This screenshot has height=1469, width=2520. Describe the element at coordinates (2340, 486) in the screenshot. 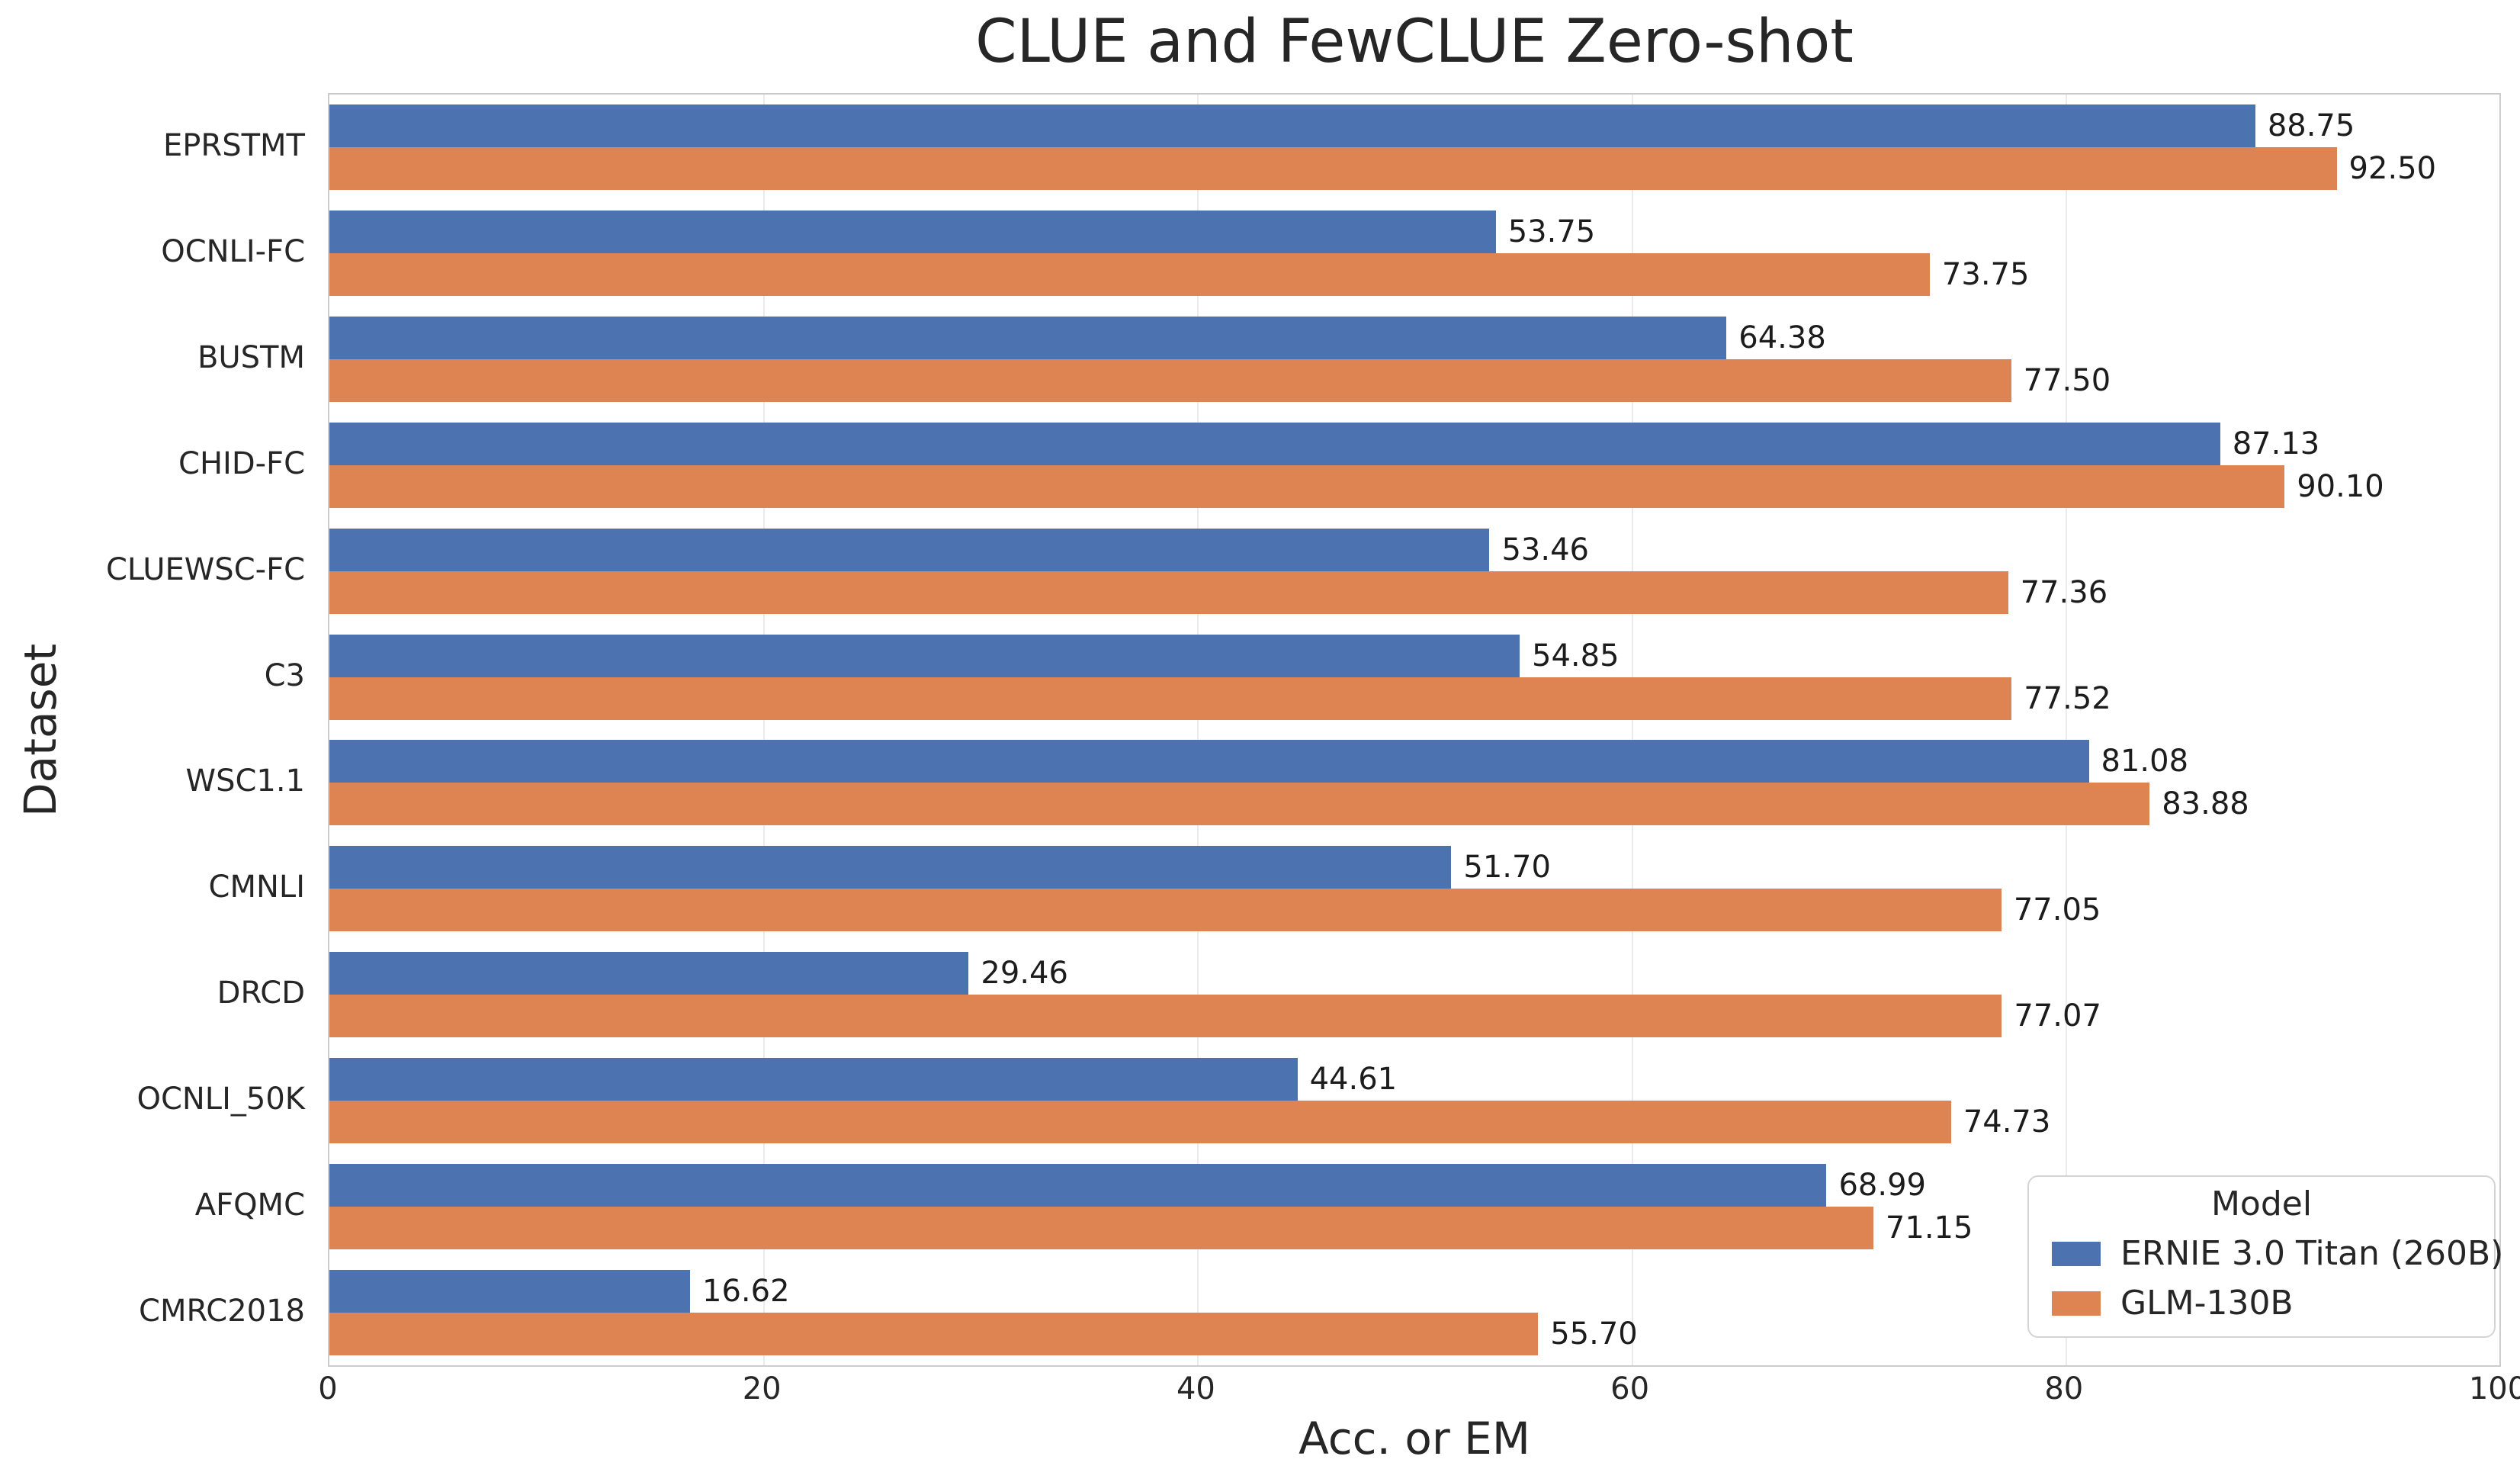

I see `bar-value-label-CHID-FC-glm: 90.10` at that location.